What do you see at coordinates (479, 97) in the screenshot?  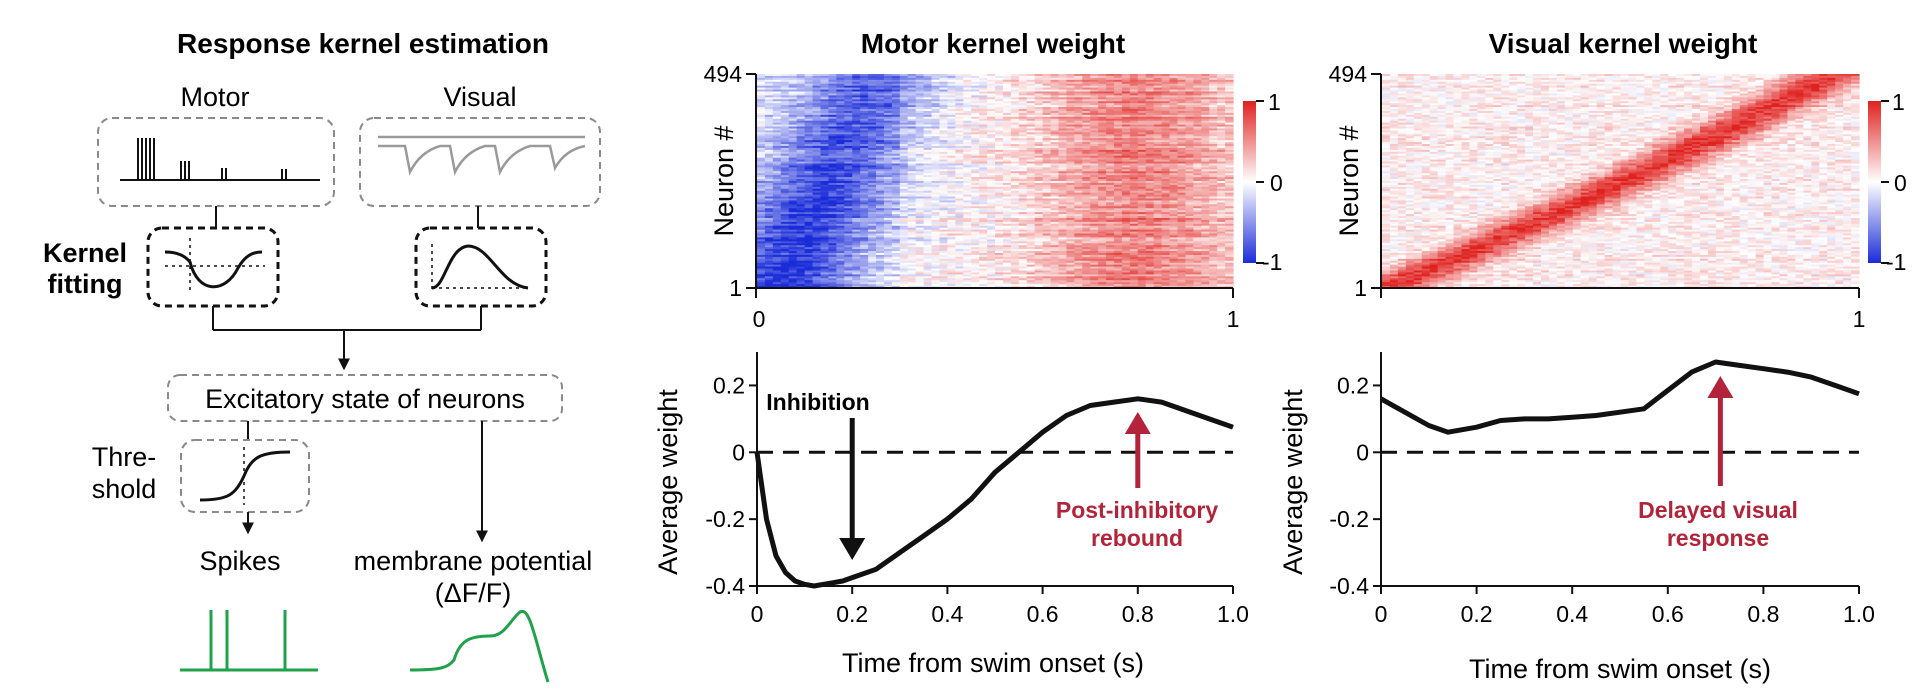 I see `visual-label: Visual` at bounding box center [479, 97].